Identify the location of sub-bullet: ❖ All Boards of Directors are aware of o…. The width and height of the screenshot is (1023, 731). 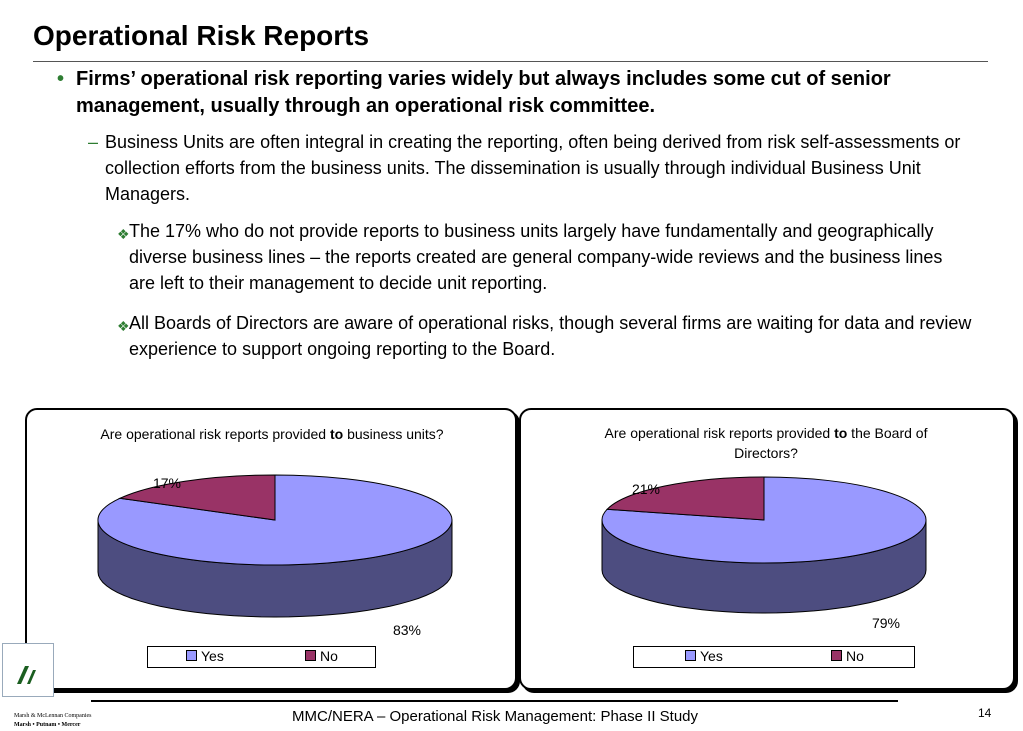
(544, 336).